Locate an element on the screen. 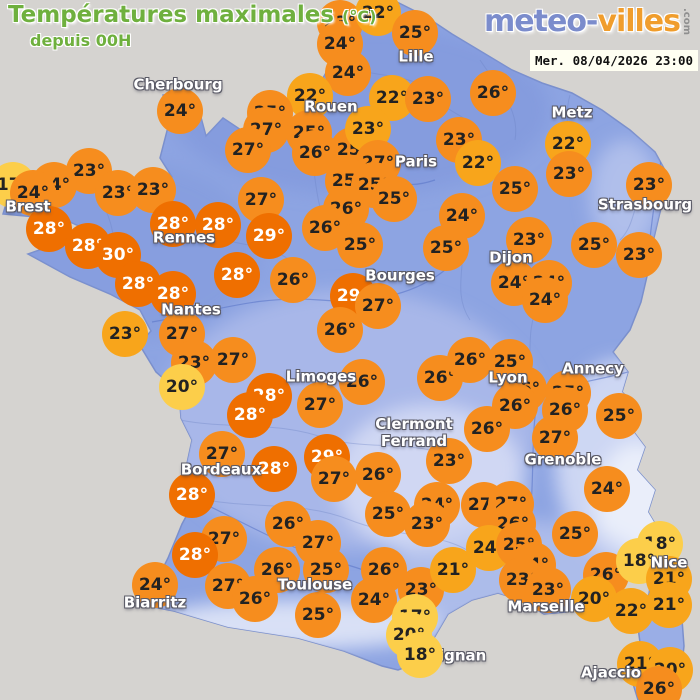 The height and width of the screenshot is (700, 700). city-label: Marseille is located at coordinates (546, 606).